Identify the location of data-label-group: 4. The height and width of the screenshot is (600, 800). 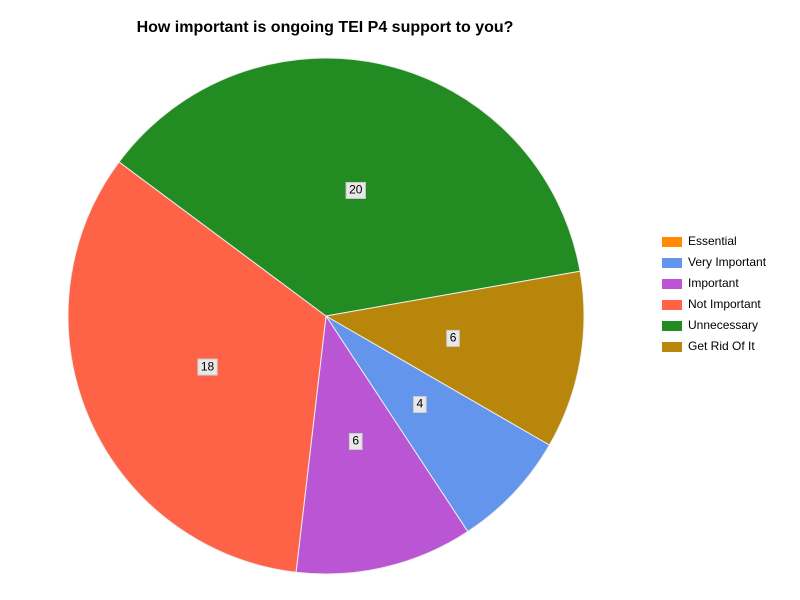
(419, 405).